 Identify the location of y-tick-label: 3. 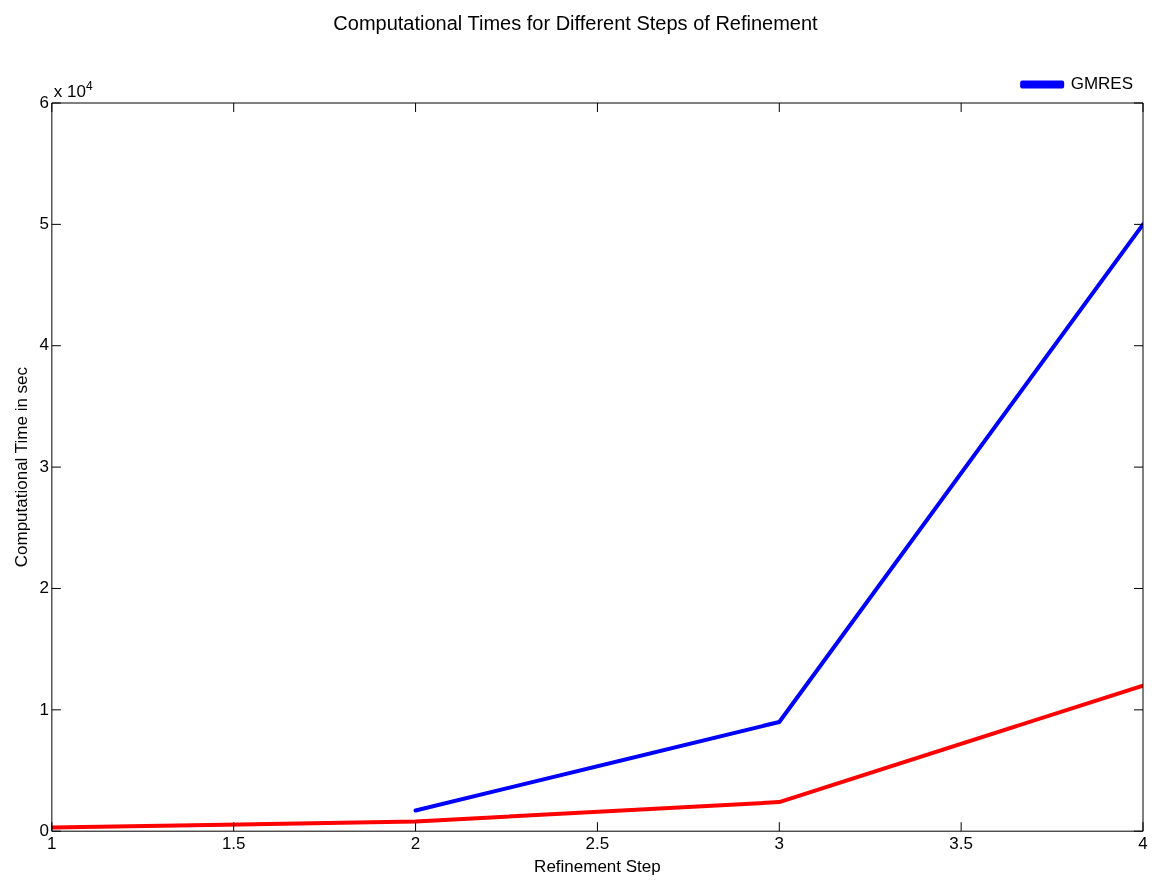
(44, 466).